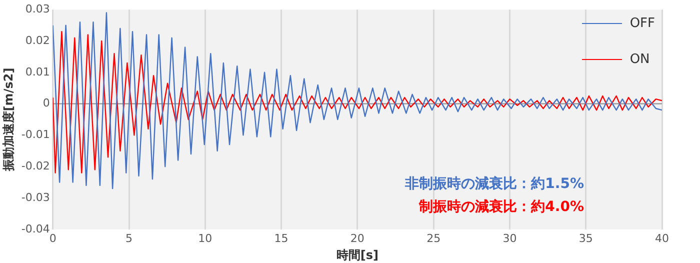 This screenshot has width=700, height=263. I want to click on x-tick-label: 10, so click(205, 238).